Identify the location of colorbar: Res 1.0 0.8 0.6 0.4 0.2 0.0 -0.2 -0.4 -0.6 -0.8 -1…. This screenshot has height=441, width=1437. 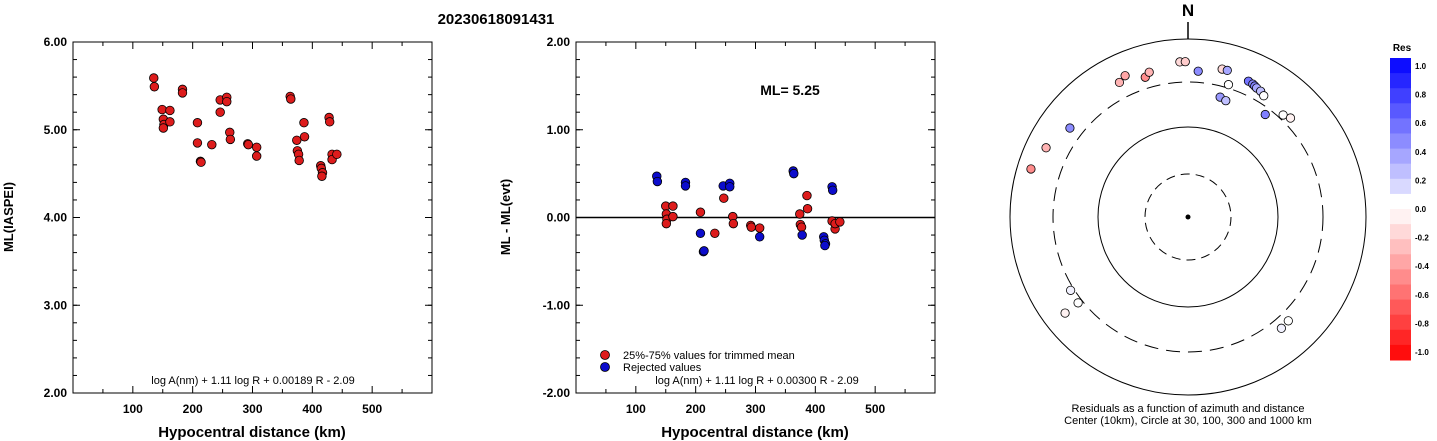
(1409, 202).